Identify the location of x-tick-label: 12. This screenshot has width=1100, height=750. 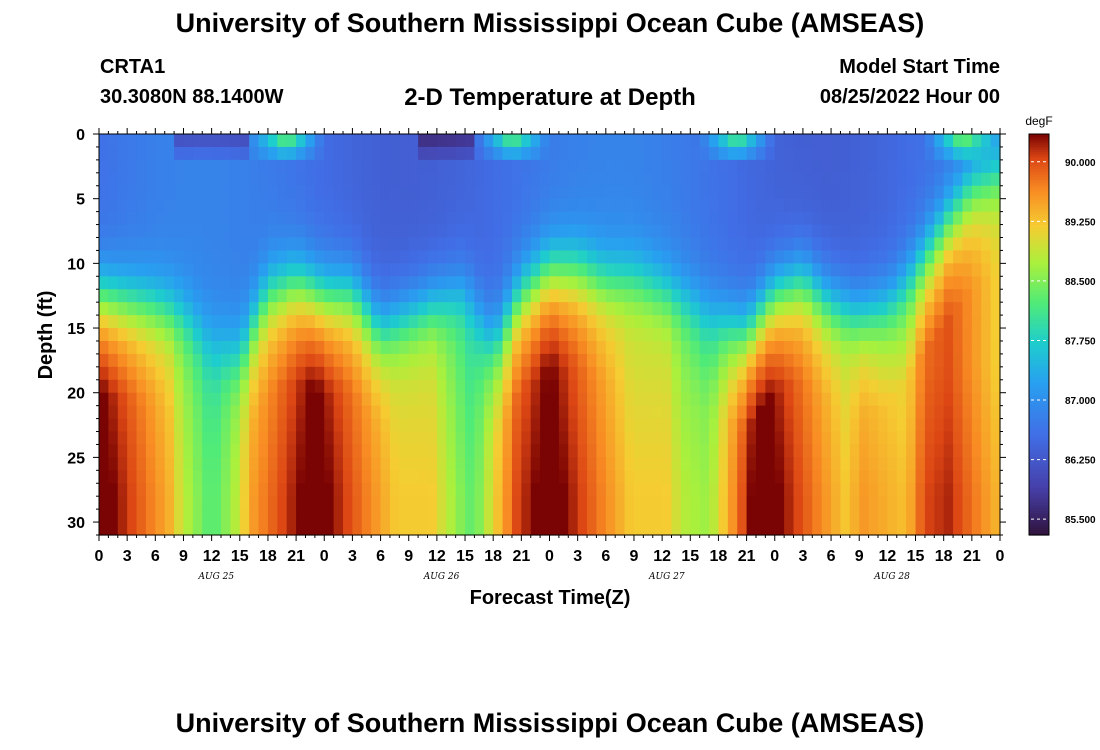
(887, 556).